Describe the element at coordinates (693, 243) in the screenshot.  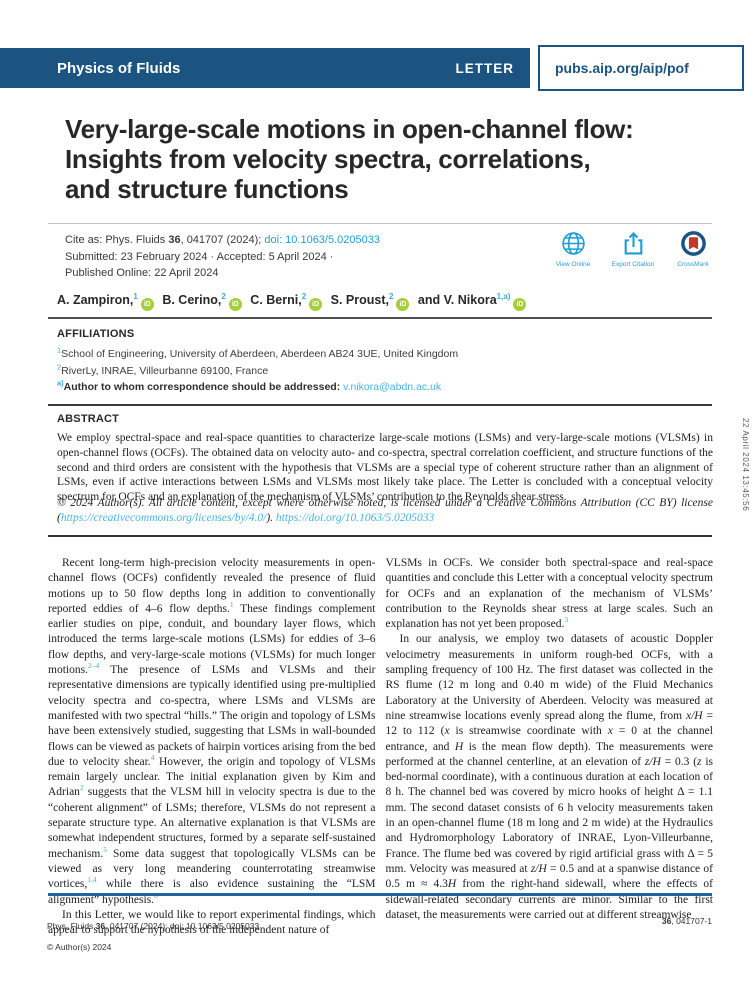
I see `crossmark-icon` at that location.